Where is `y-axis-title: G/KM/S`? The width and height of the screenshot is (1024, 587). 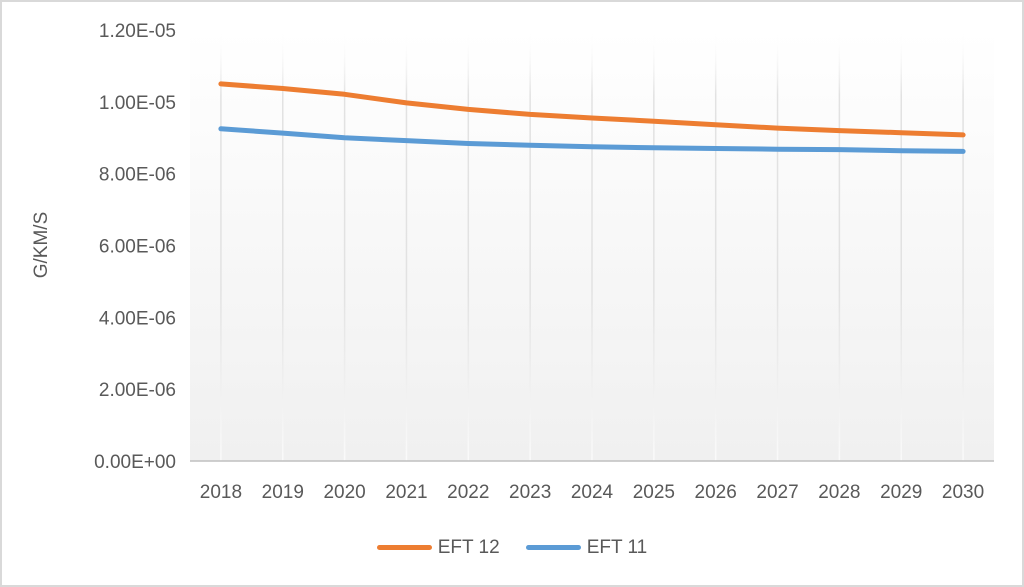
y-axis-title: G/KM/S is located at coordinates (41, 245).